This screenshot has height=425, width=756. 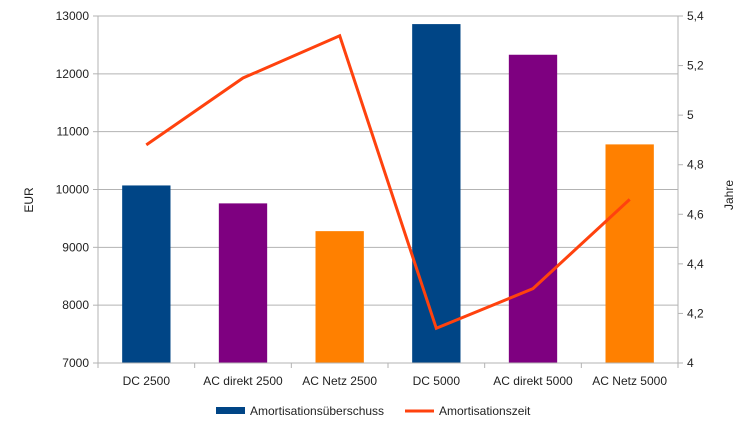 What do you see at coordinates (73, 16) in the screenshot?
I see `y-tick-label: 13000` at bounding box center [73, 16].